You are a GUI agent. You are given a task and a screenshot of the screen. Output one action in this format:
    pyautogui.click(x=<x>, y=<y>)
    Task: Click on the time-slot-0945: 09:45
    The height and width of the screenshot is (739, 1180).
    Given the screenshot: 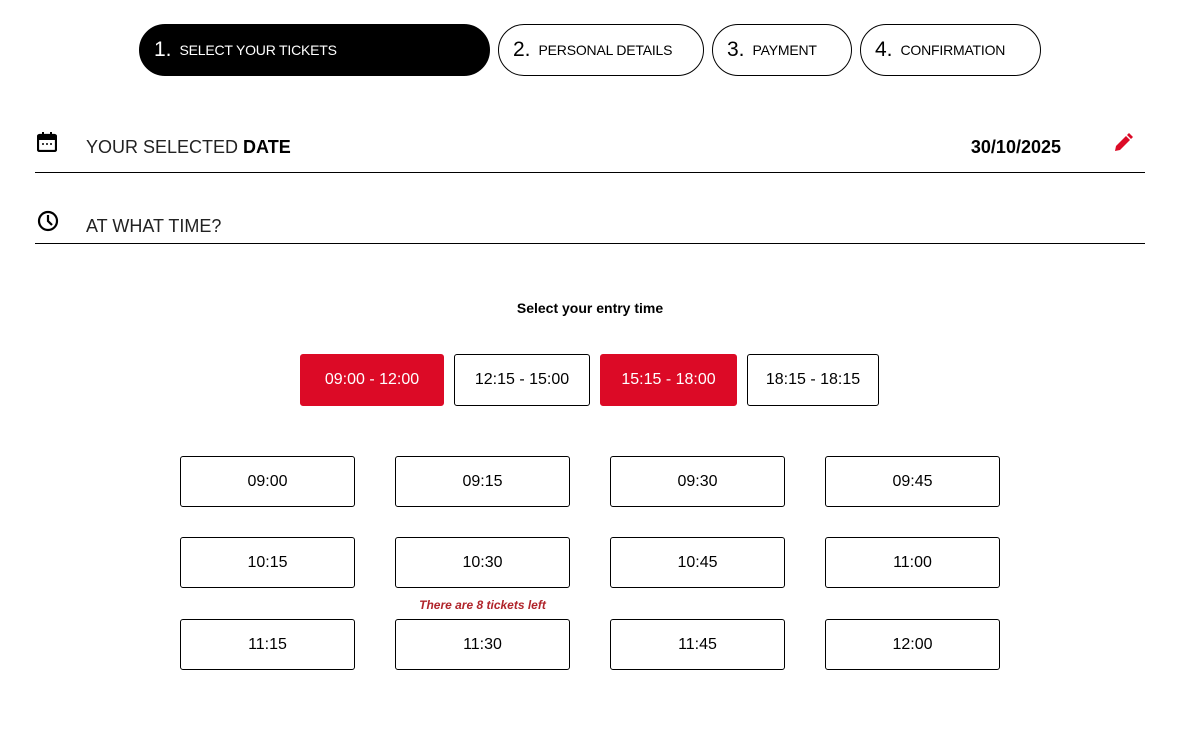 What is the action you would take?
    pyautogui.click(x=912, y=481)
    